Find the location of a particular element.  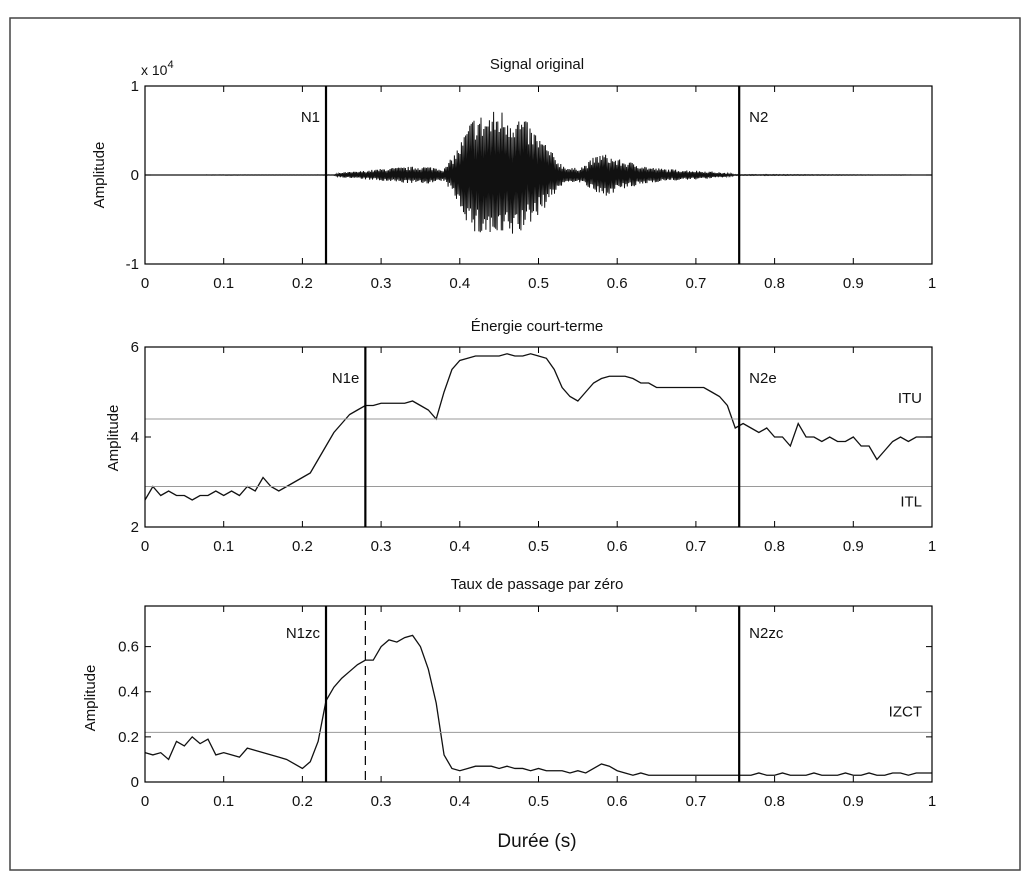

marker-label: N1 is located at coordinates (310, 117).